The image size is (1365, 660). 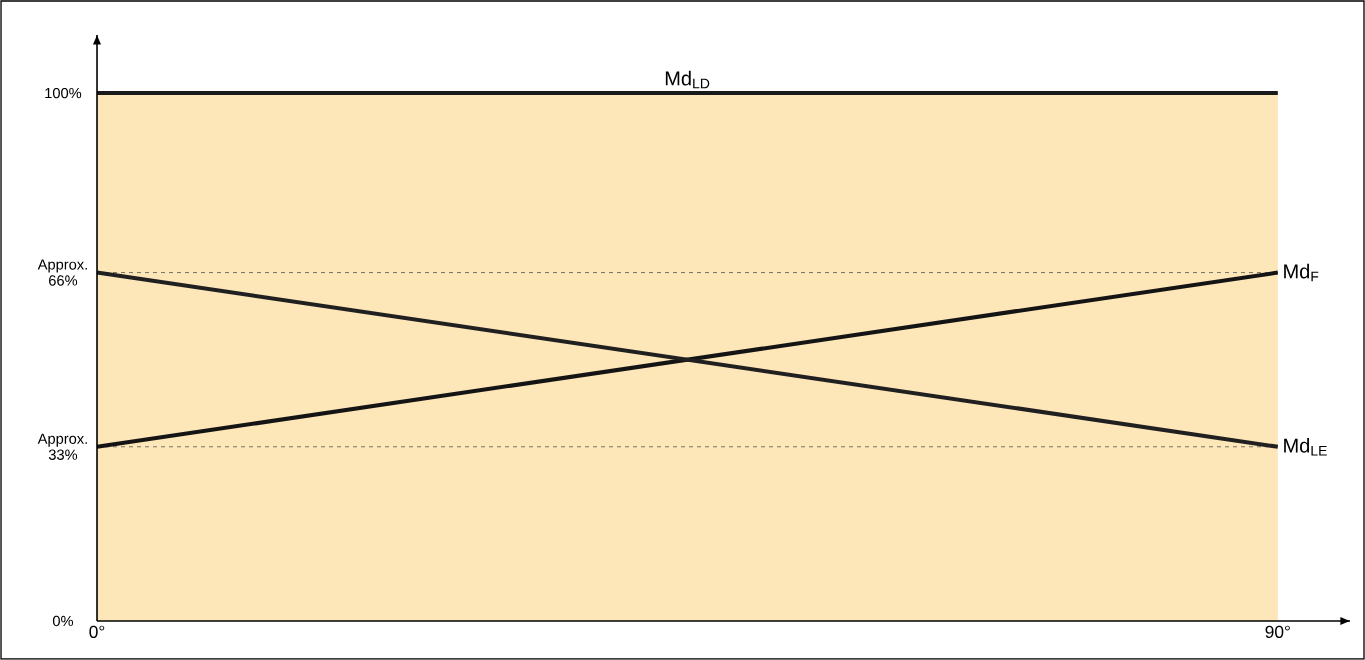 What do you see at coordinates (62, 446) in the screenshot?
I see `y-tick-label: Approx. 33%` at bounding box center [62, 446].